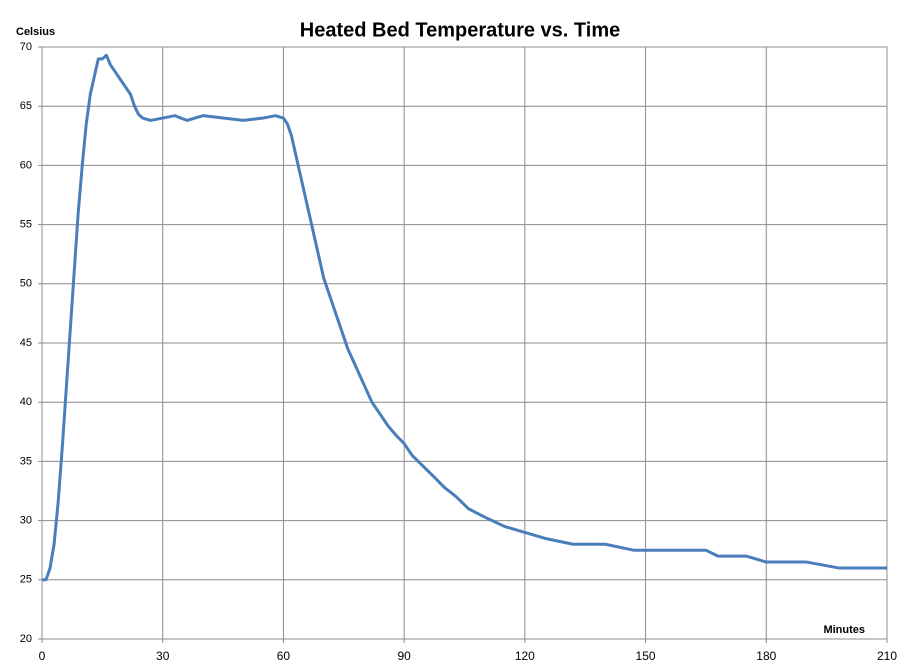 This screenshot has width=920, height=671. I want to click on y-tick-label: 70, so click(26, 47).